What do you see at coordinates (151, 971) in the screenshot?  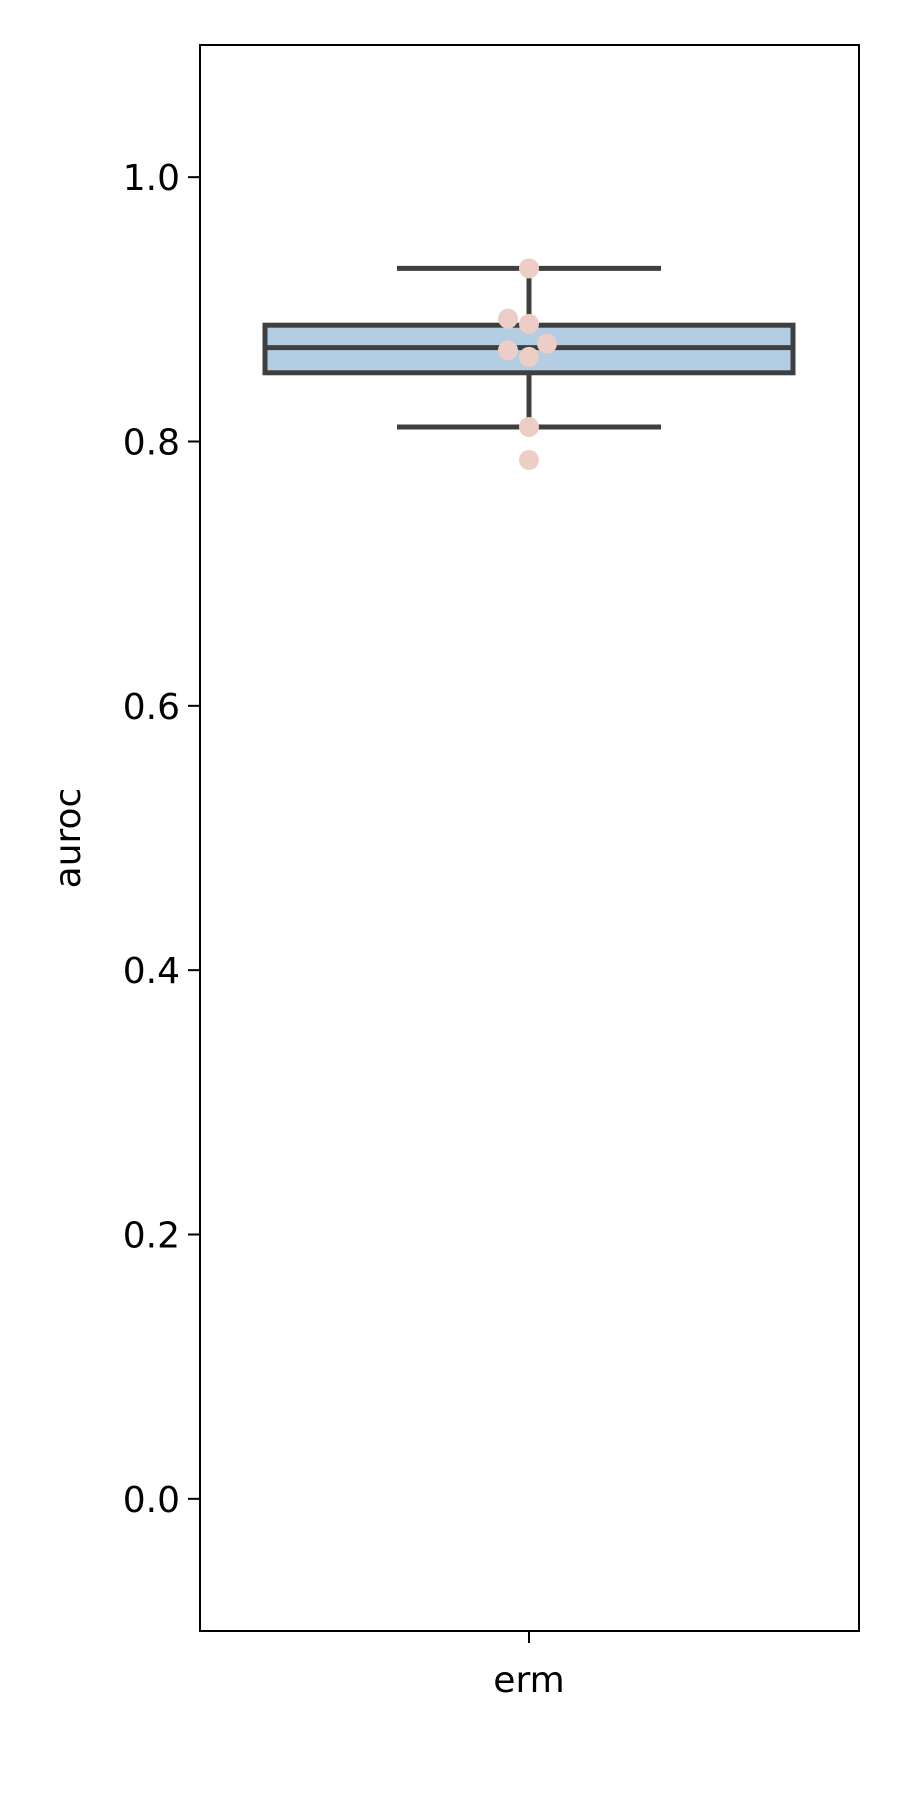 I see `y-tick-label: 0.4` at bounding box center [151, 971].